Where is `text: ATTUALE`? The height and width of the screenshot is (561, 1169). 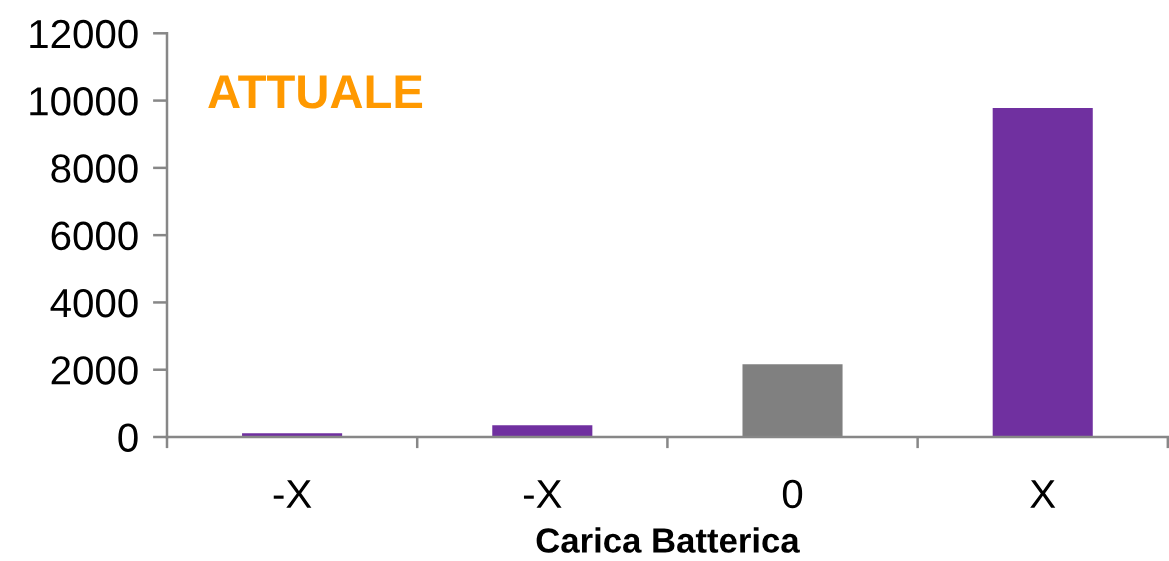 text: ATTUALE is located at coordinates (315, 92).